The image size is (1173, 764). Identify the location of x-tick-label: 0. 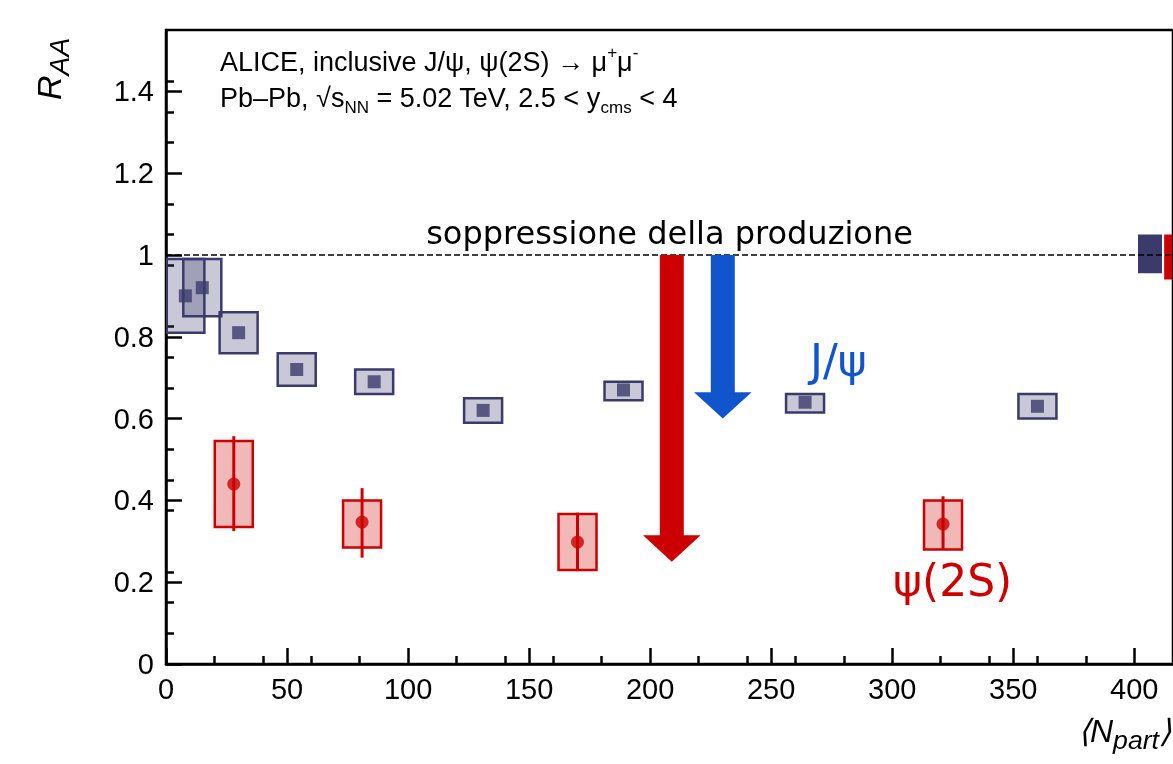
(166, 688).